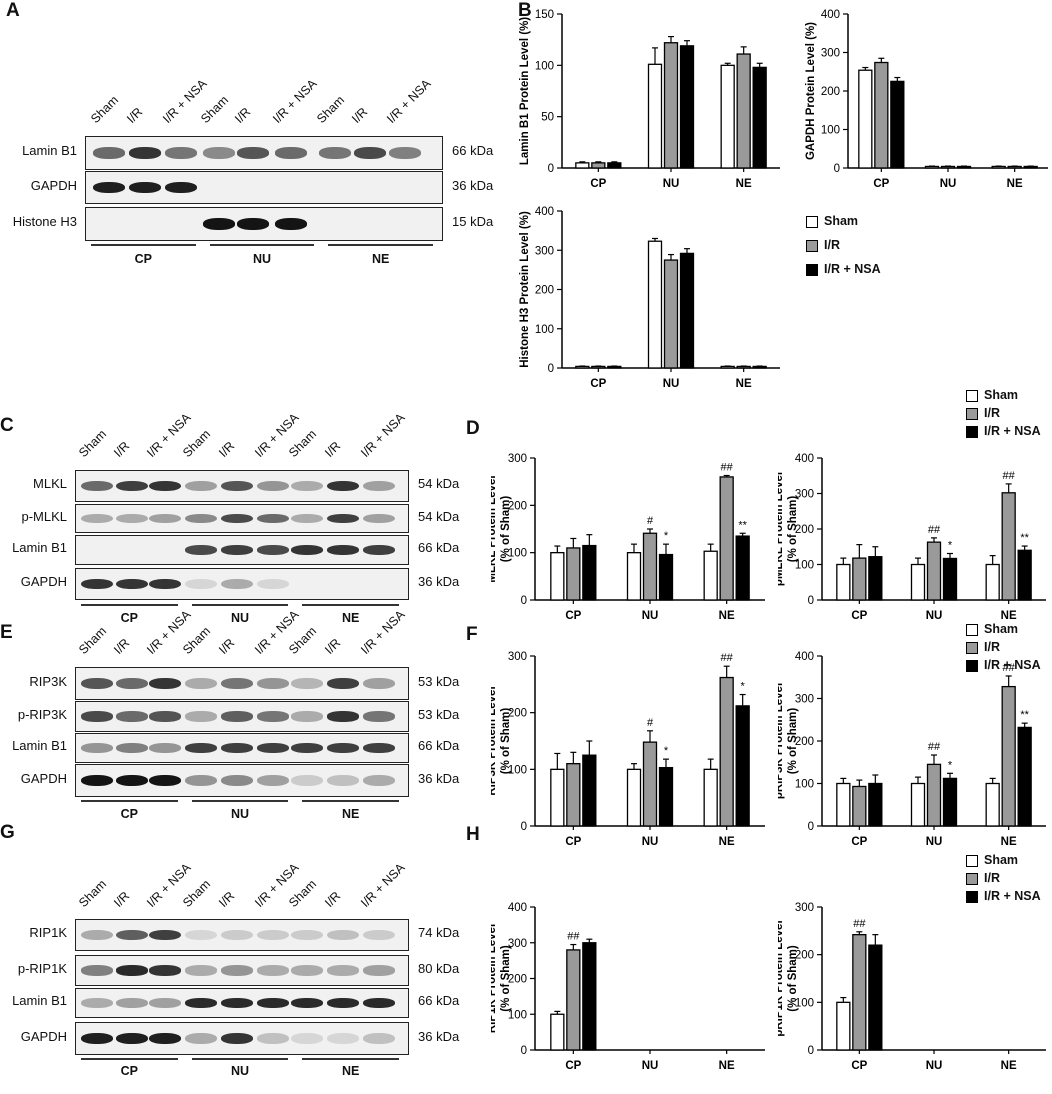 The image size is (1052, 1094). I want to click on lane-label-C: I/R + NSA, so click(383, 435).